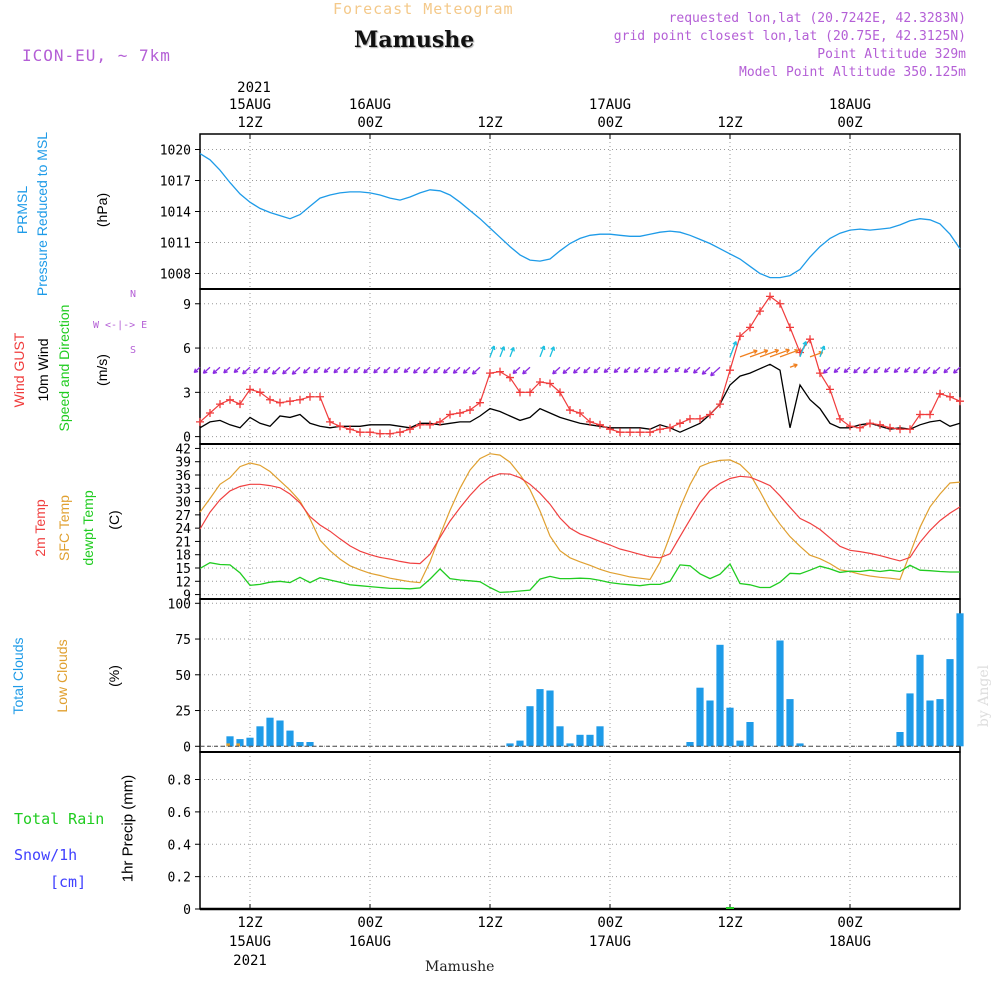 The image size is (1000, 1000). Describe the element at coordinates (610, 105) in the screenshot. I see `top-date-label: 17AUG` at that location.